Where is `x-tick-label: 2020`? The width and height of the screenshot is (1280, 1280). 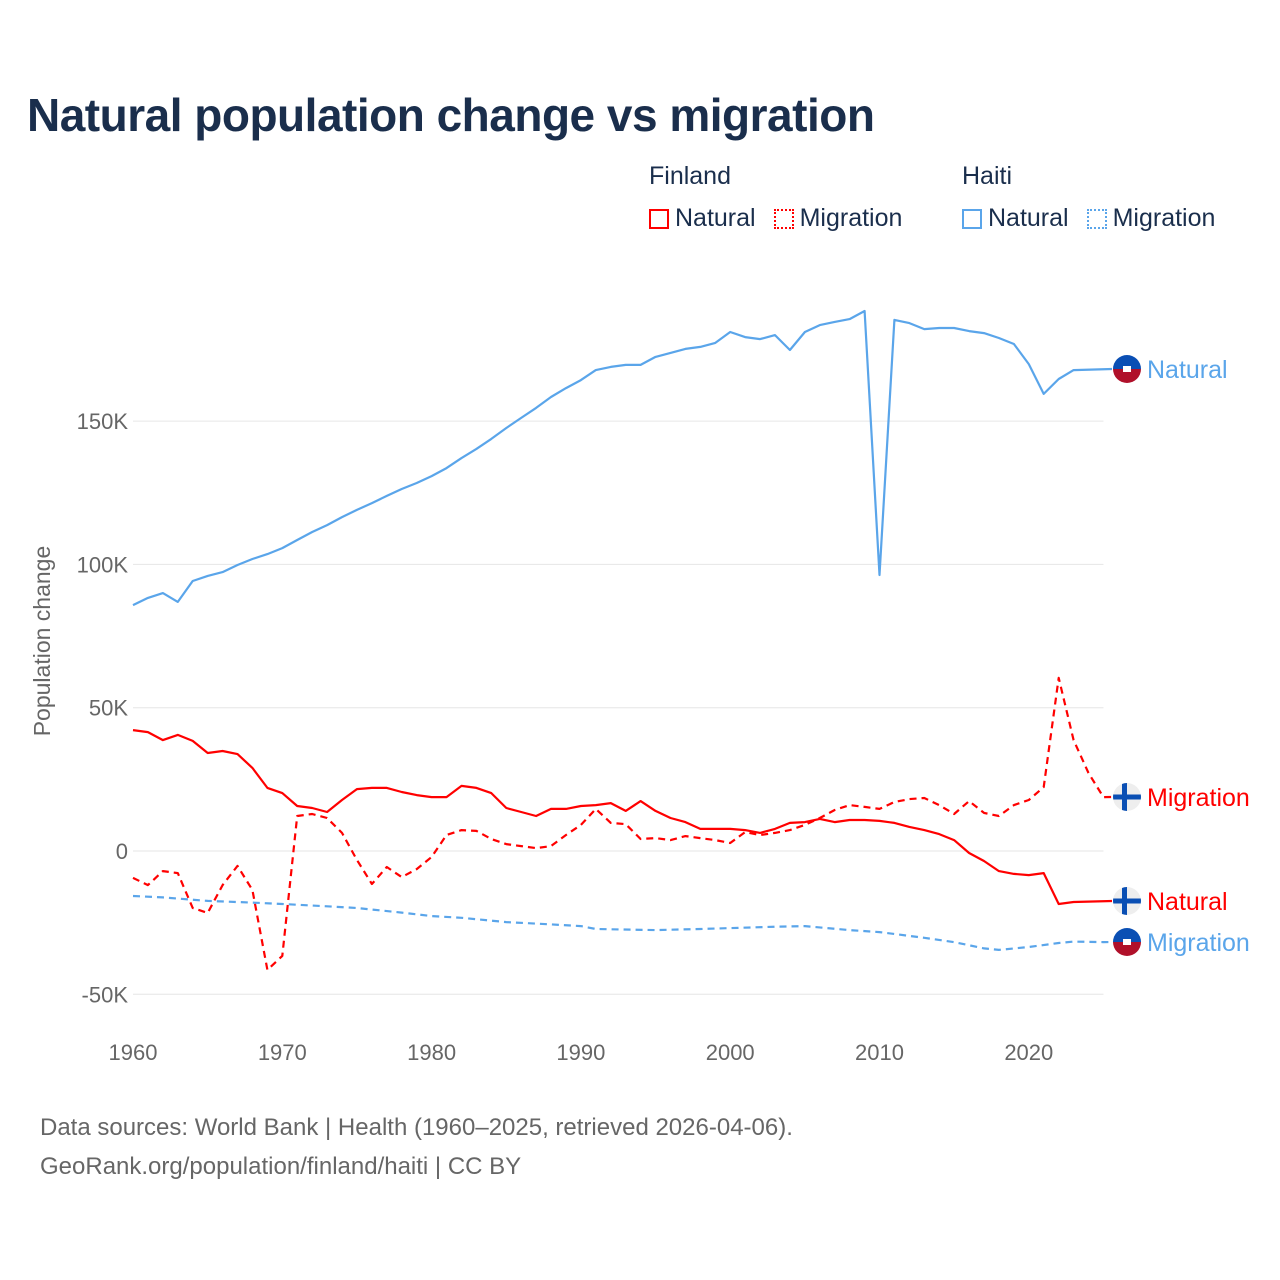 x-tick-label: 2020 is located at coordinates (1028, 1052).